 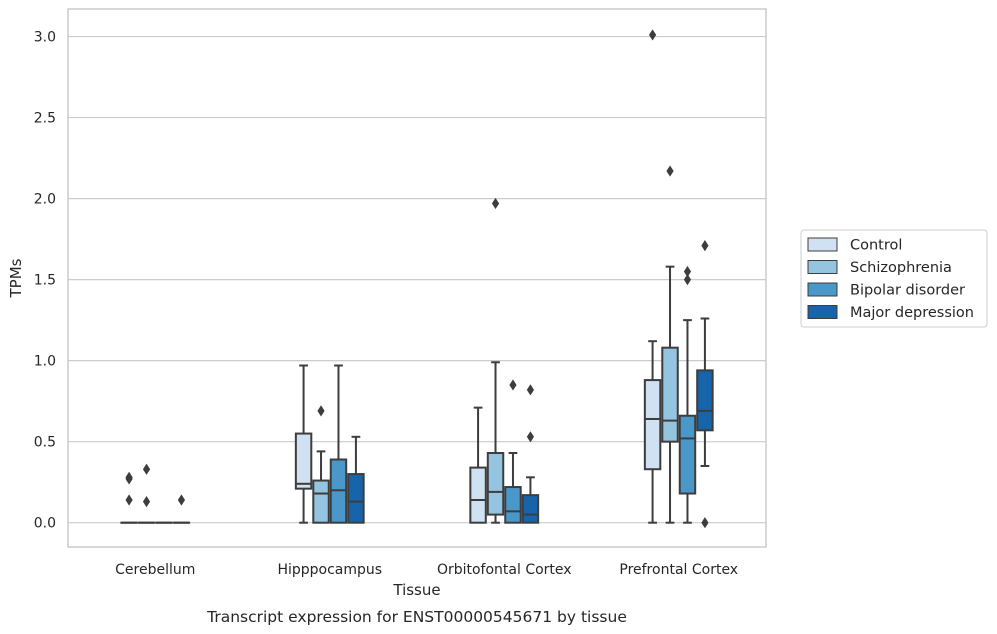 I want to click on legend-label: Major depression, so click(x=912, y=313).